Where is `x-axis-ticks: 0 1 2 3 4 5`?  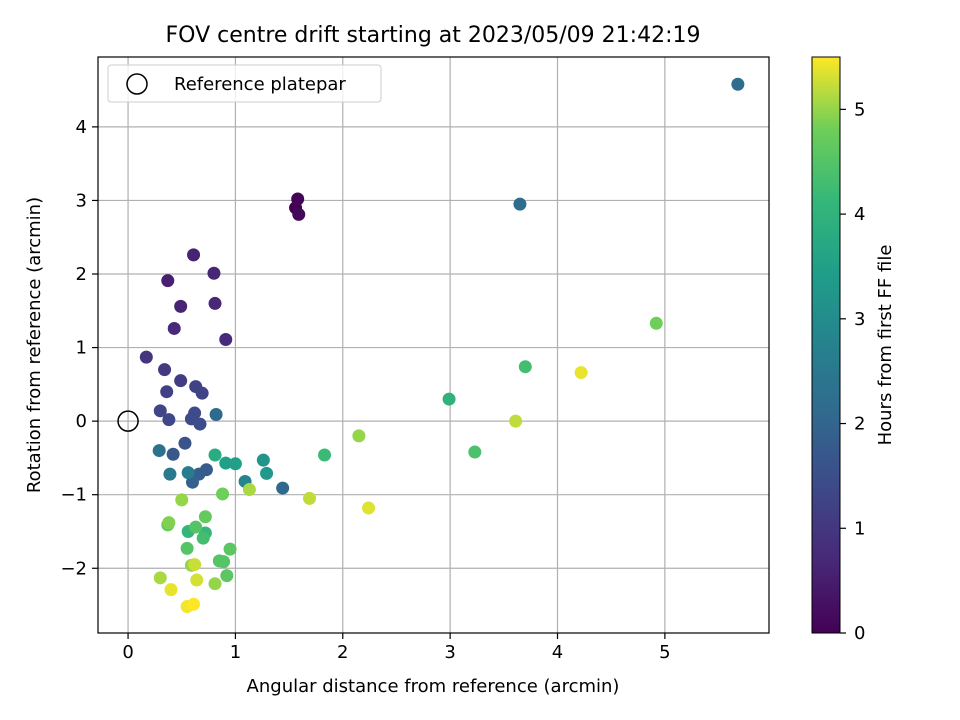 x-axis-ticks: 0 1 2 3 4 5 is located at coordinates (396, 648).